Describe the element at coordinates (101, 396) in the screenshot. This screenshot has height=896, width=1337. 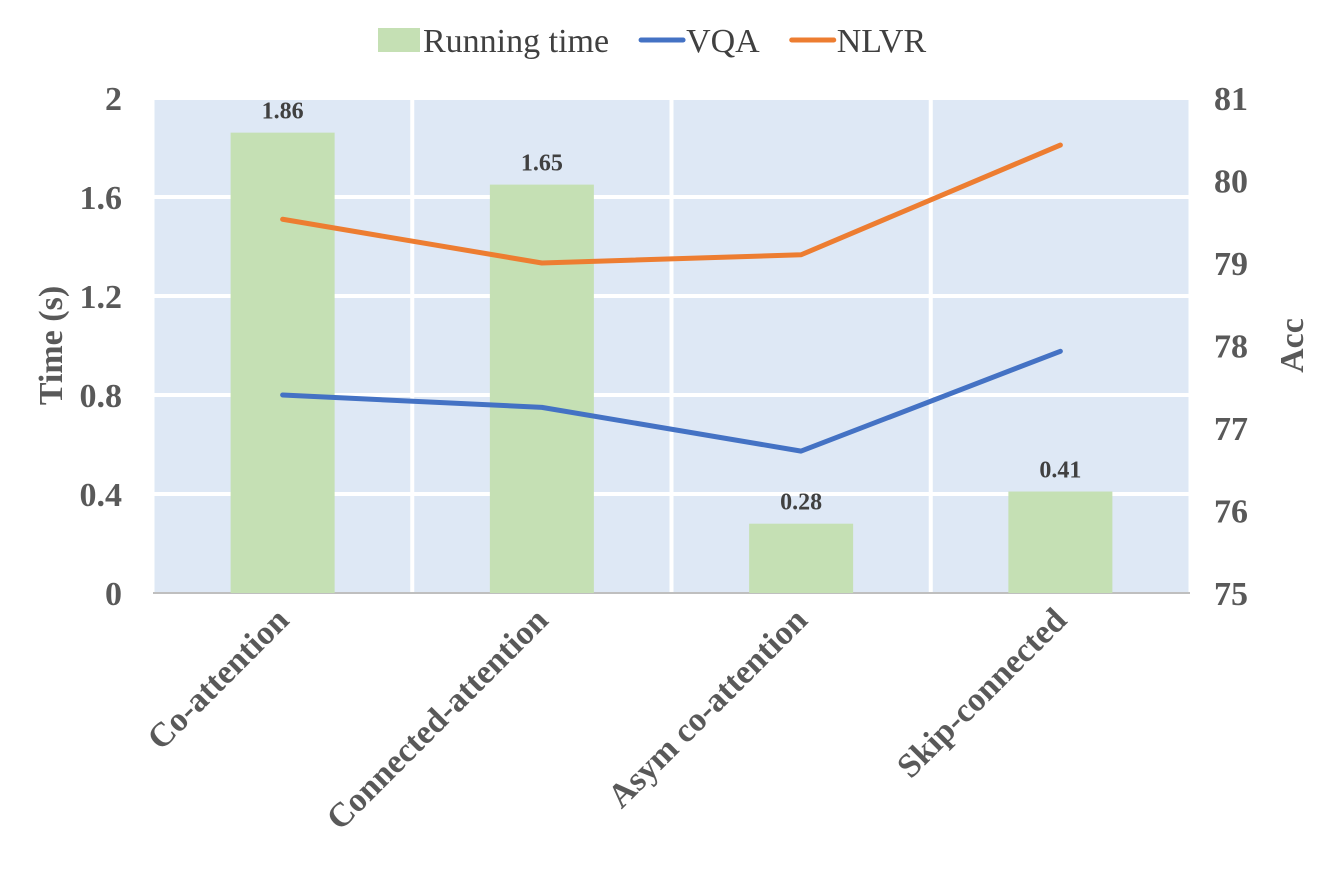
I see `y-left-tick-label: 0.8` at that location.